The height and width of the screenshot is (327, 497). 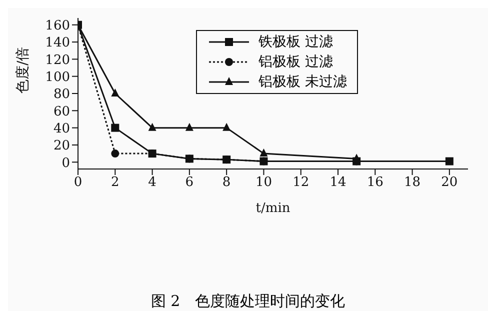 What do you see at coordinates (57, 60) in the screenshot?
I see `y-tick-label: 120` at bounding box center [57, 60].